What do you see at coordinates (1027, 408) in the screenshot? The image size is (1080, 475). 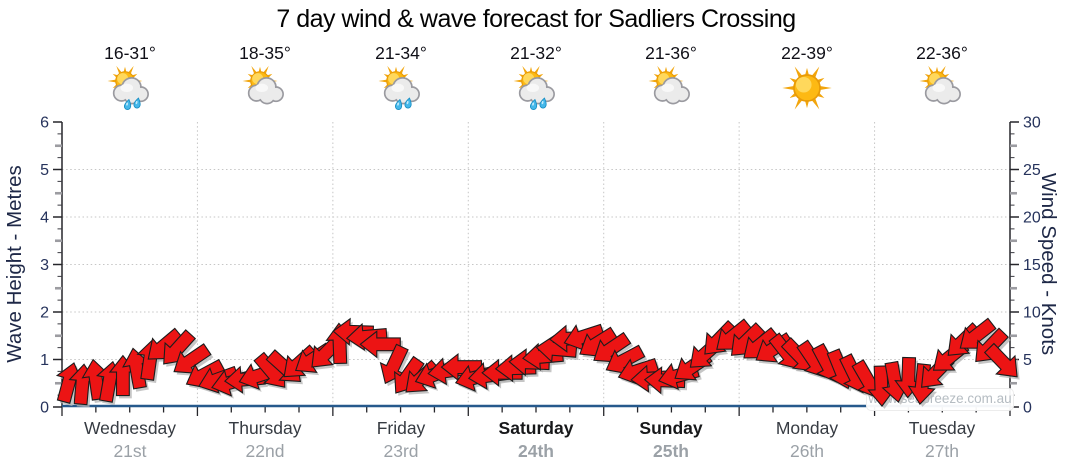 I see `right-tick-label: 0` at bounding box center [1027, 408].